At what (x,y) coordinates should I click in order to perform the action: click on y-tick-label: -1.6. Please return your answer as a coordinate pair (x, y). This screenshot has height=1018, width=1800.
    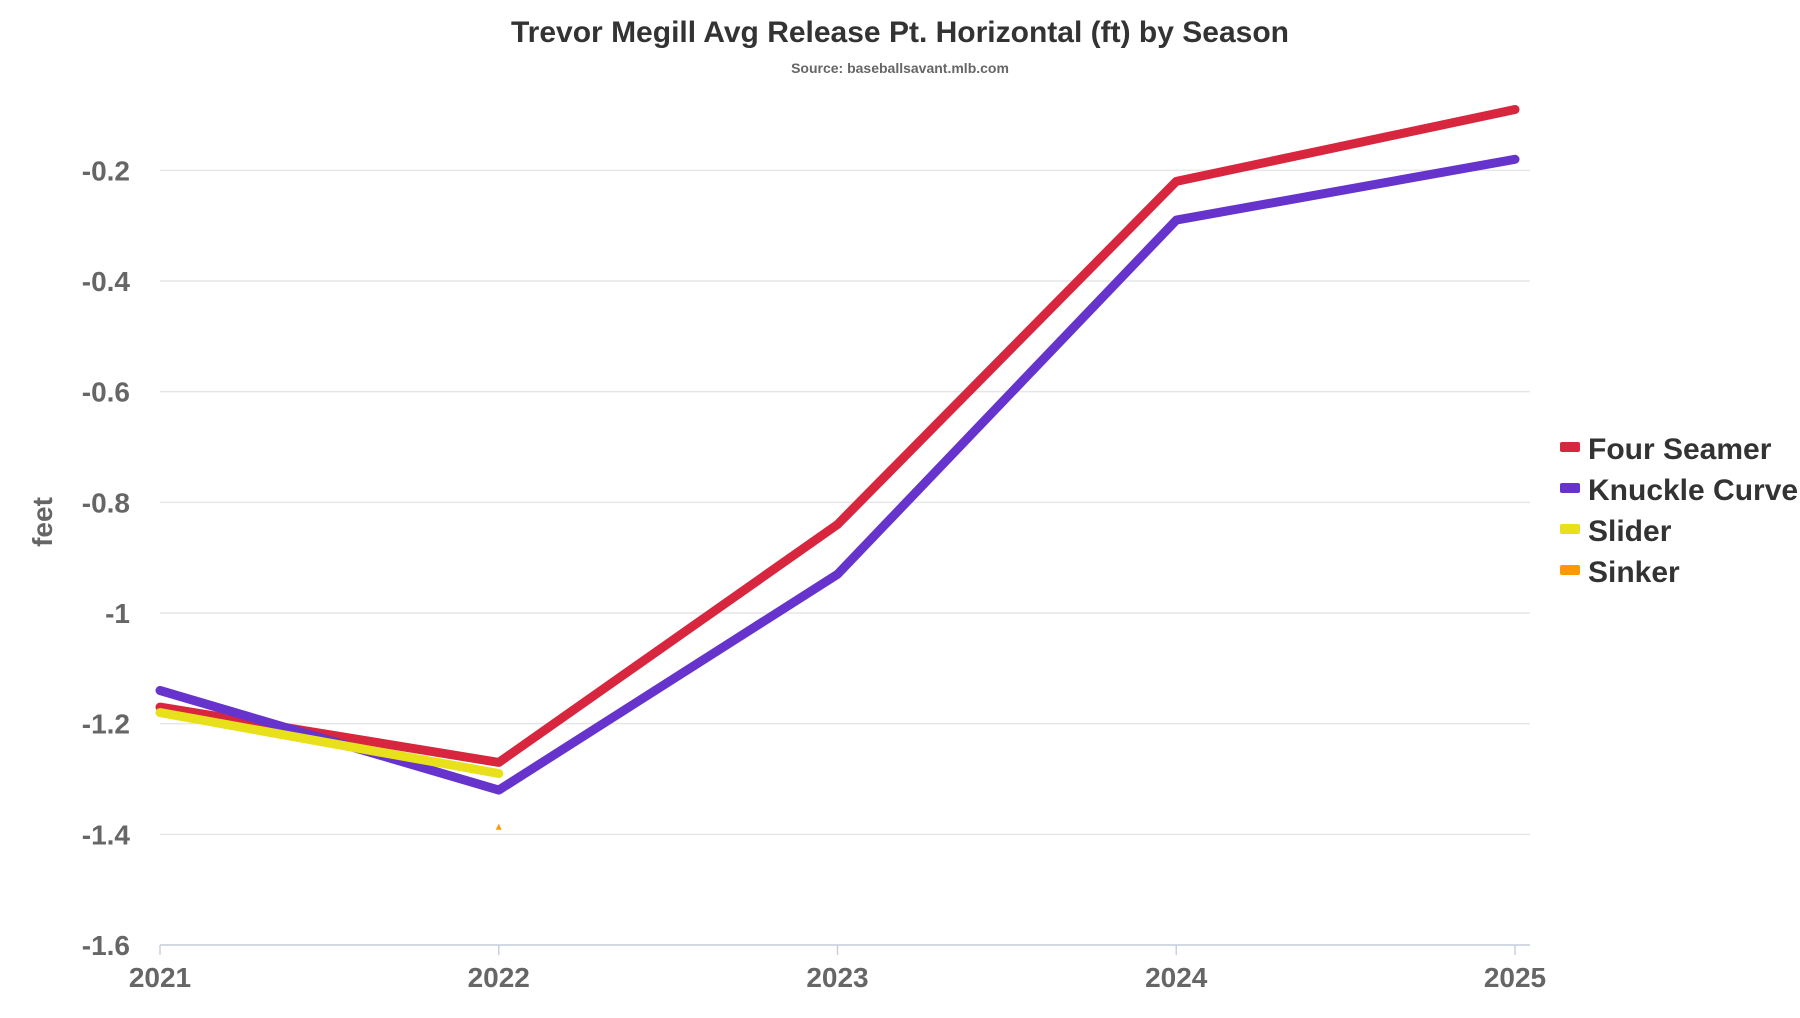
    Looking at the image, I should click on (106, 945).